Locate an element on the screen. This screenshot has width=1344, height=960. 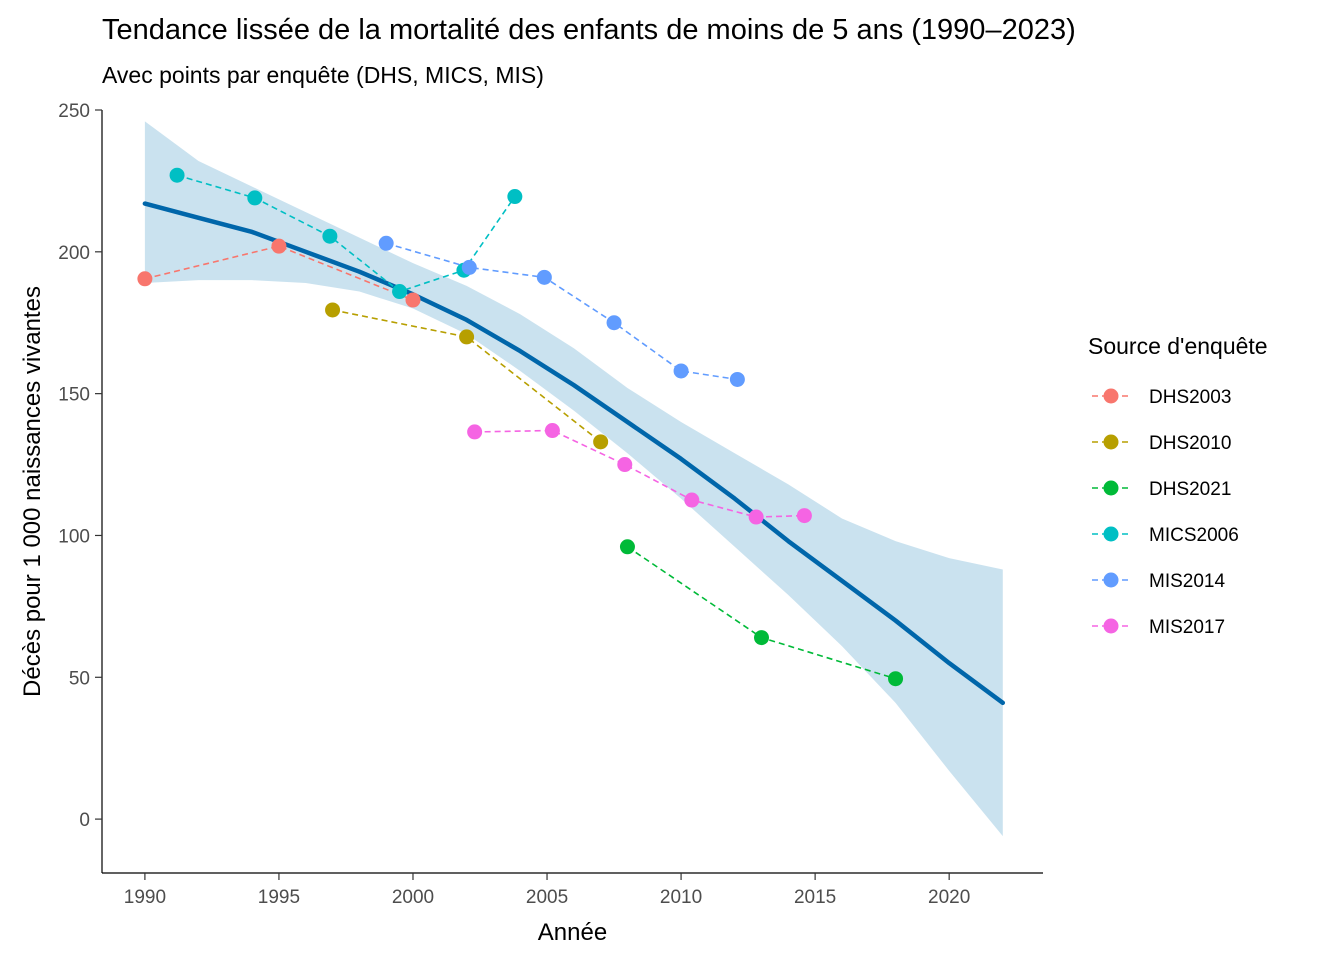
x-tick-label: 2020 is located at coordinates (949, 897).